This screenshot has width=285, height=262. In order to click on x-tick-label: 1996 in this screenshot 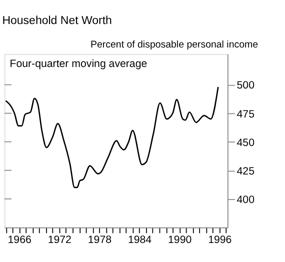, I will do `click(220, 240)`.